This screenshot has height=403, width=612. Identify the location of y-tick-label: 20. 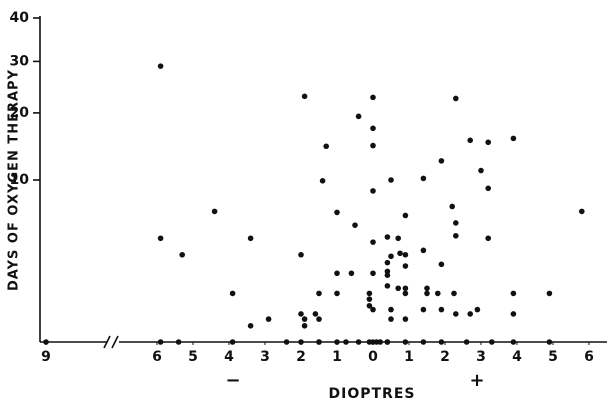
(20, 113).